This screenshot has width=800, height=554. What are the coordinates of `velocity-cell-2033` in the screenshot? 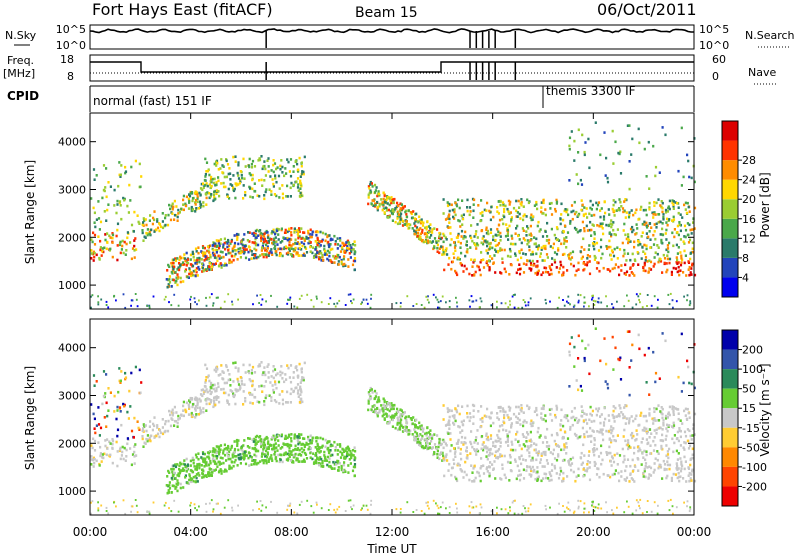 It's located at (454, 415).